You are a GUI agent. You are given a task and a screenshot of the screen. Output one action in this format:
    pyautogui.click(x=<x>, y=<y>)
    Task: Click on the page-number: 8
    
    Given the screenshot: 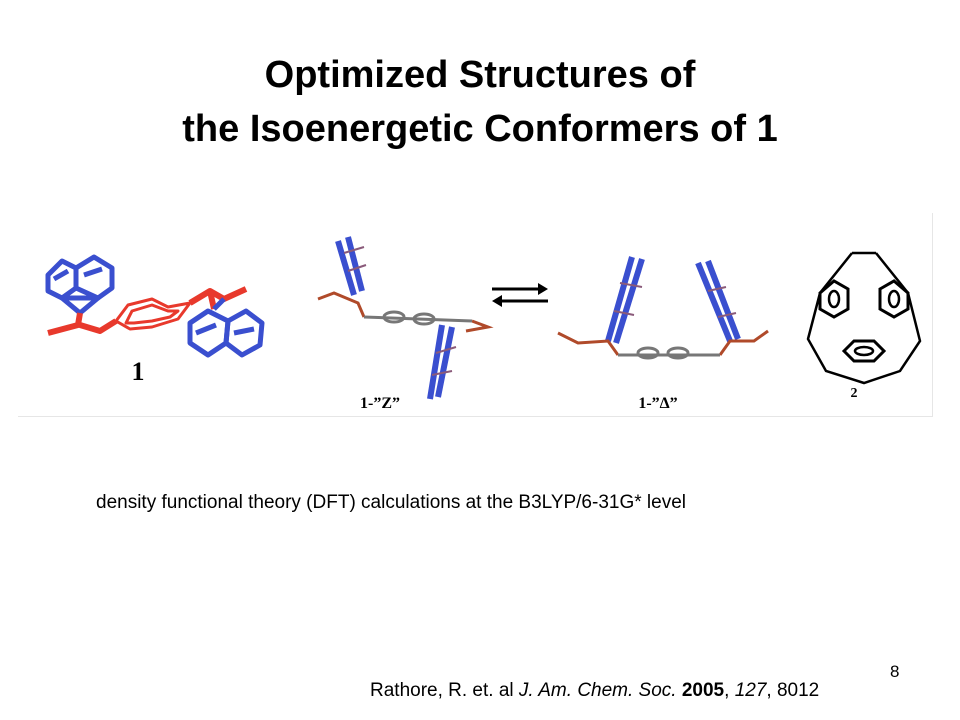 What is the action you would take?
    pyautogui.click(x=895, y=671)
    